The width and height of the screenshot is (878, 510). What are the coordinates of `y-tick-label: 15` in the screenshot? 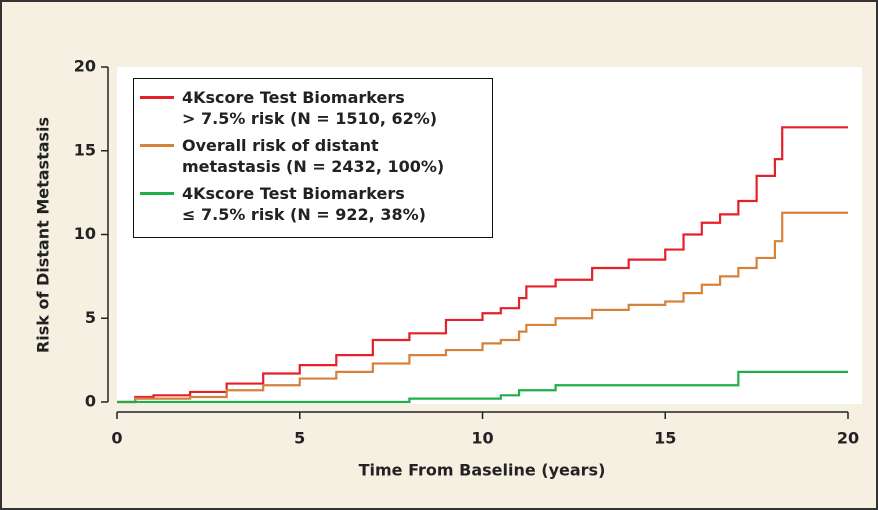 It's located at (85, 149).